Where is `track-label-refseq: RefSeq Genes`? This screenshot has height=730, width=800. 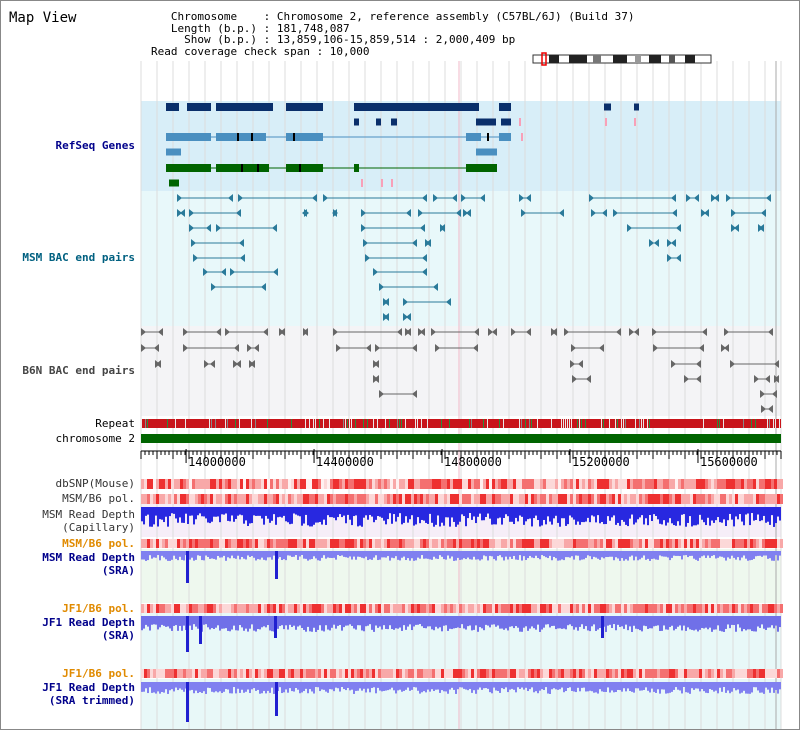 track-label-refseq: RefSeq Genes is located at coordinates (95, 145).